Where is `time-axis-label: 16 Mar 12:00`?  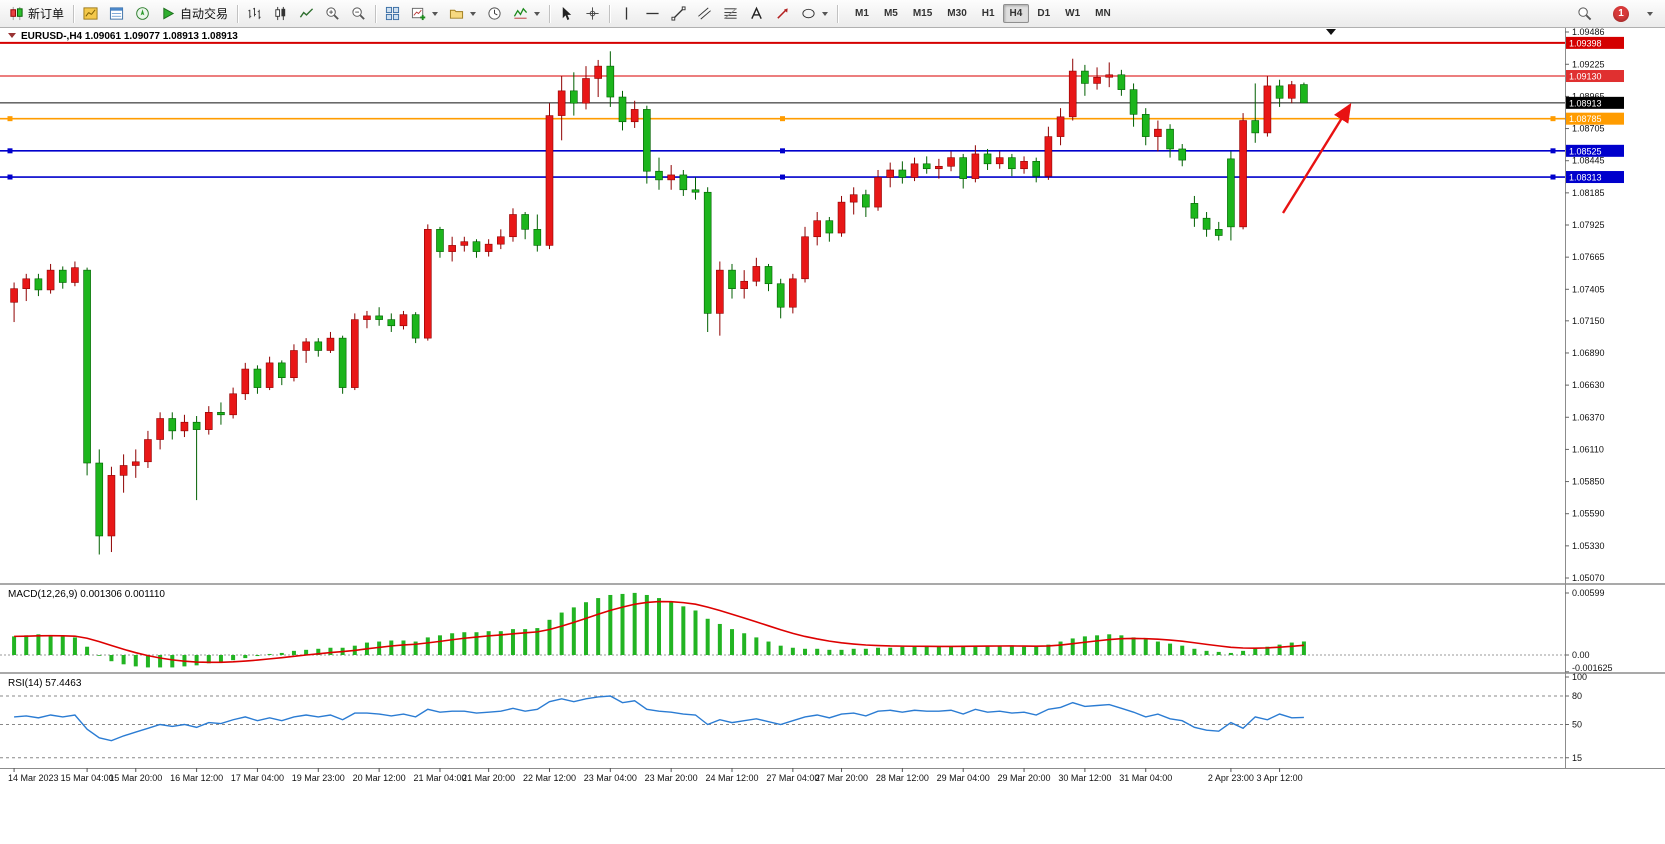
time-axis-label: 16 Mar 12:00 is located at coordinates (196, 778).